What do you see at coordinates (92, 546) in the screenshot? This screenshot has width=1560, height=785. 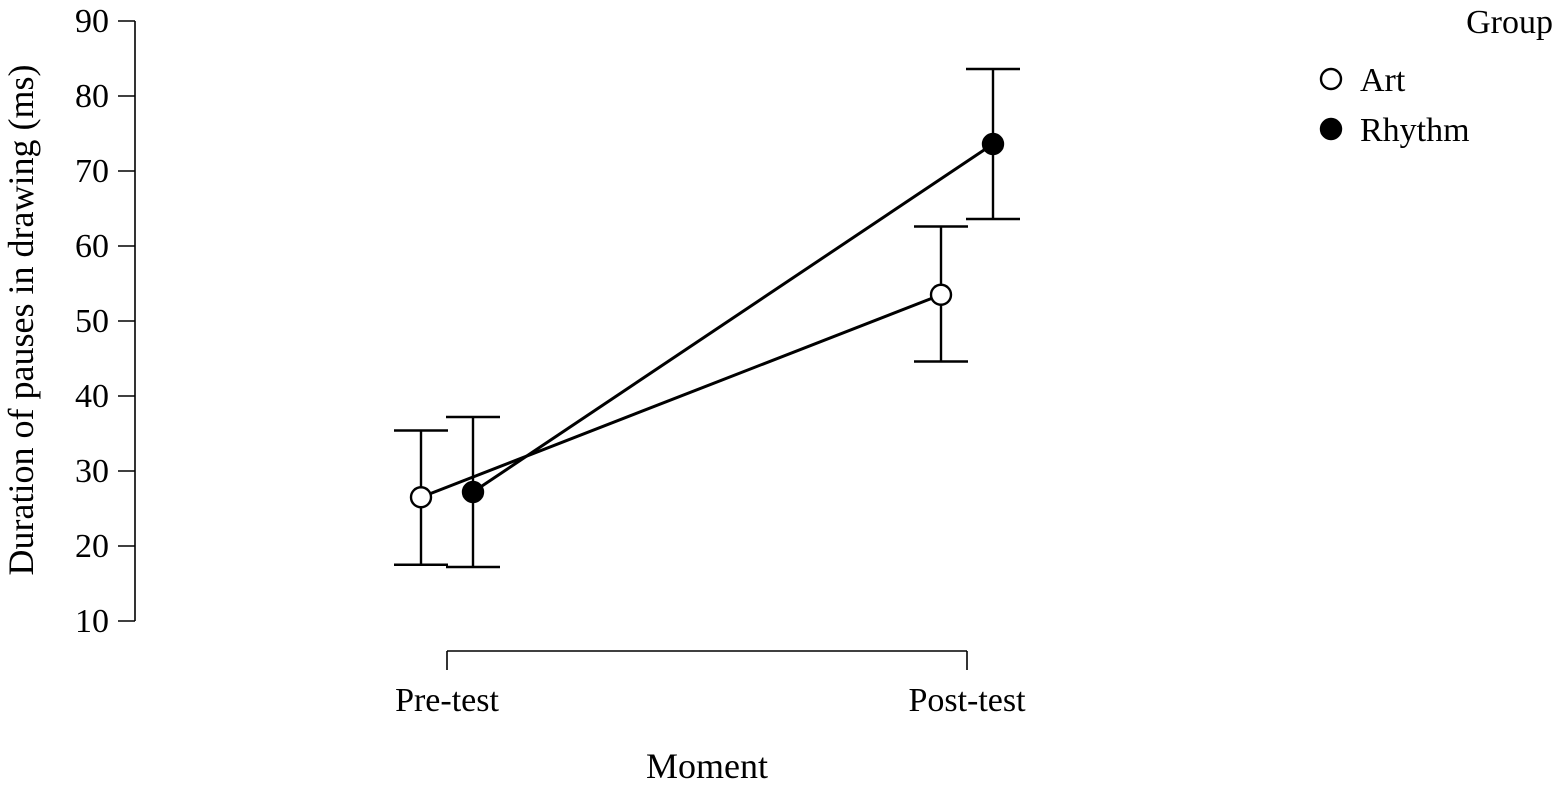 I see `y-tick-label: 20` at bounding box center [92, 546].